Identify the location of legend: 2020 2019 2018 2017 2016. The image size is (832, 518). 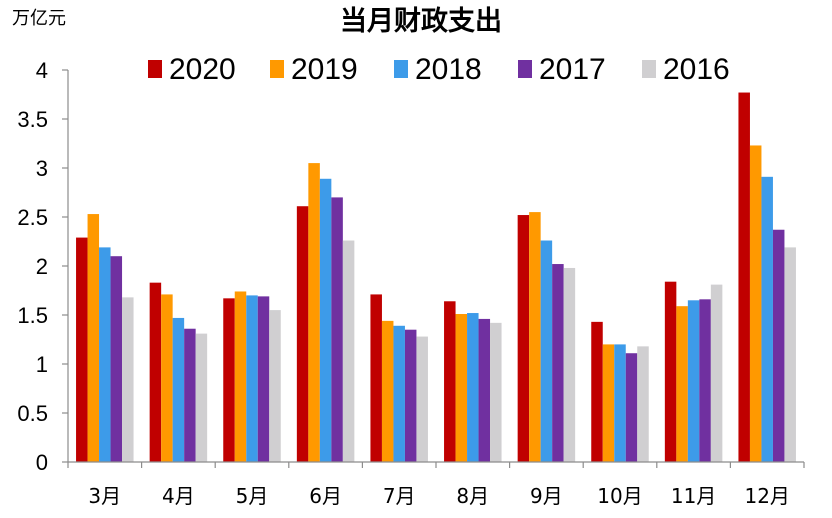
(439, 69).